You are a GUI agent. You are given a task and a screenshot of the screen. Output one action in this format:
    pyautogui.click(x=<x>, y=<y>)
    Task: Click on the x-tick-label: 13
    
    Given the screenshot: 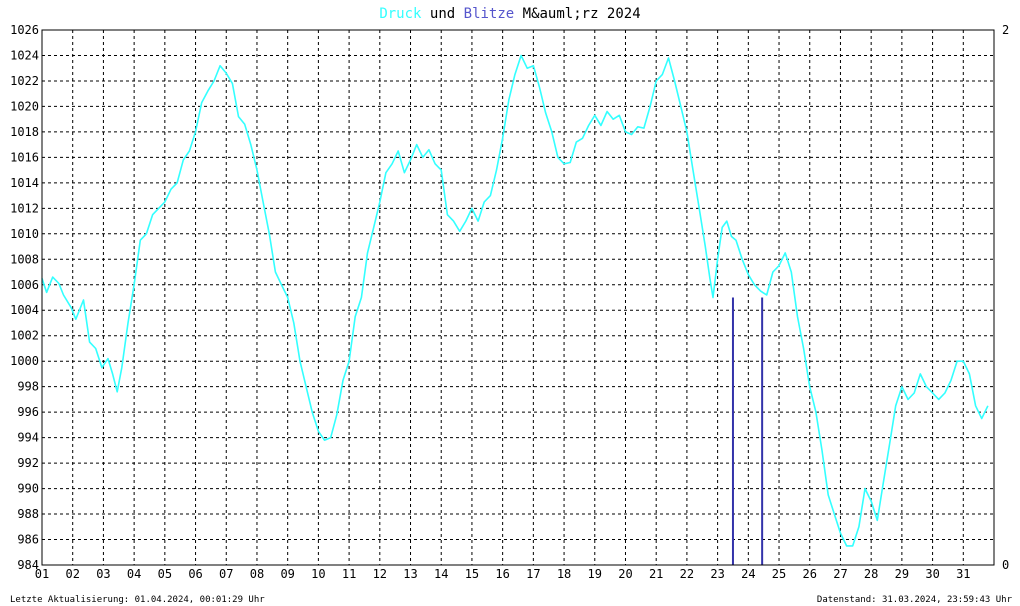 What is the action you would take?
    pyautogui.click(x=410, y=574)
    